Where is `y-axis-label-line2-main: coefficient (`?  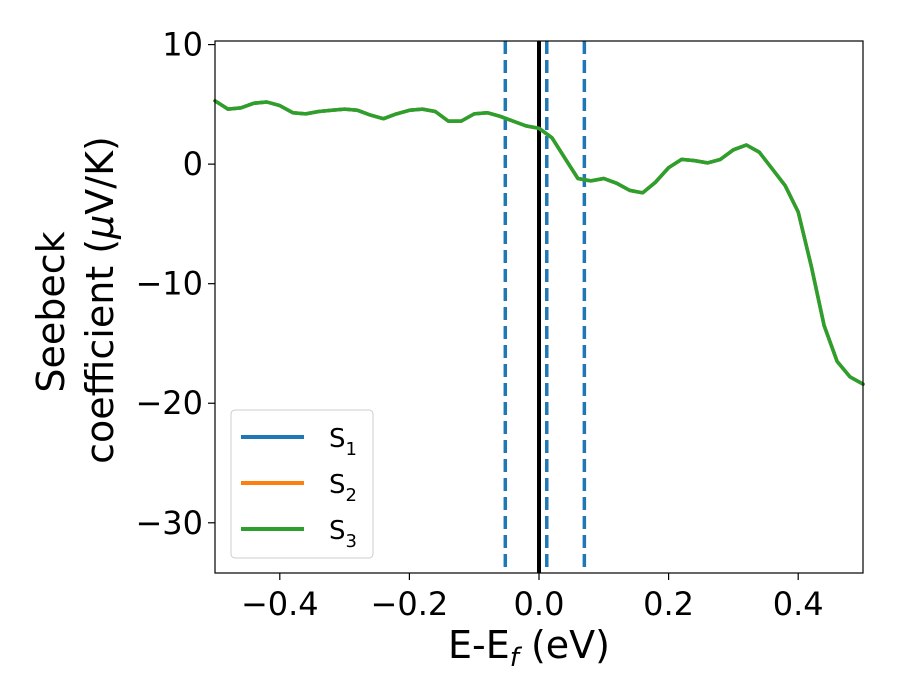
y-axis-label-line2-main: coefficient ( is located at coordinates (100, 351).